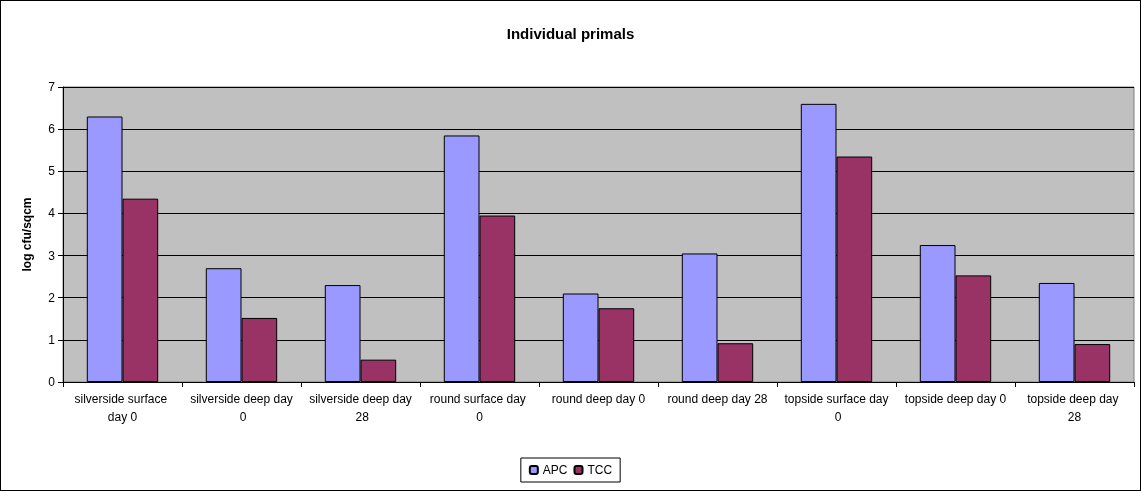 This screenshot has height=491, width=1141. I want to click on x-tick-label: silverside deep day 0, so click(241, 408).